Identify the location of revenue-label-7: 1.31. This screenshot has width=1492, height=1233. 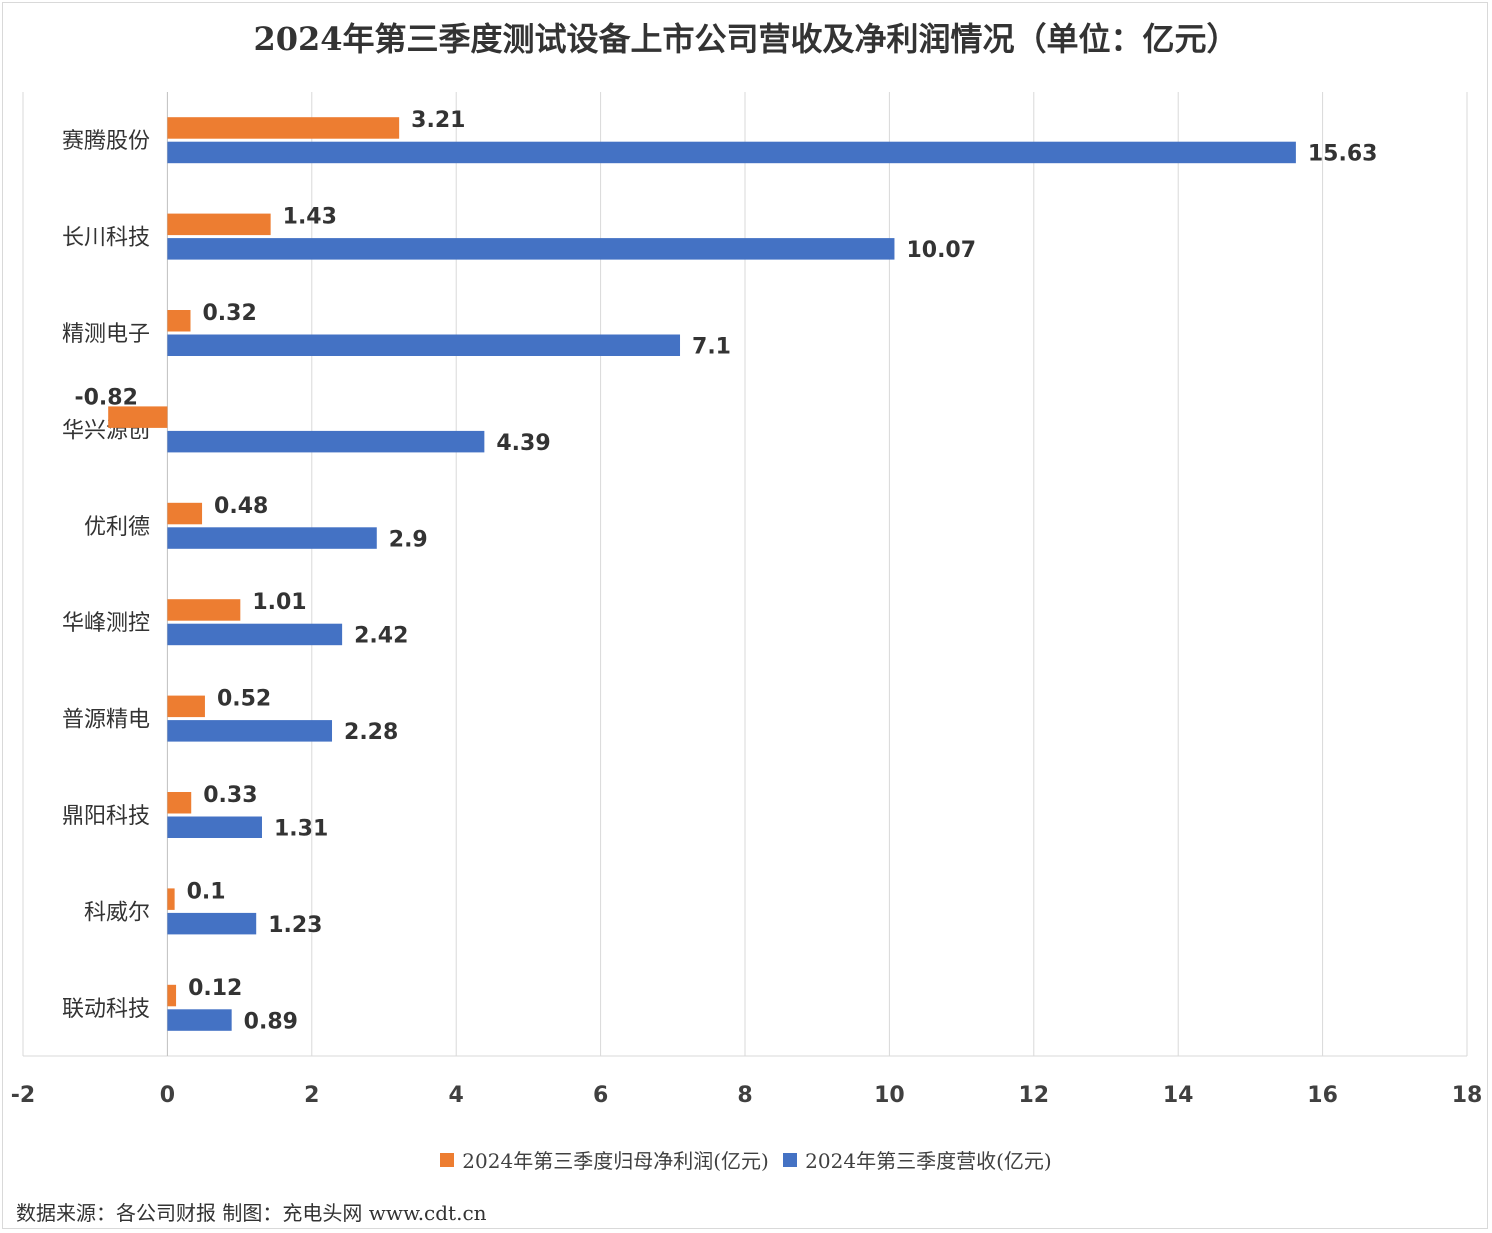
(301, 829).